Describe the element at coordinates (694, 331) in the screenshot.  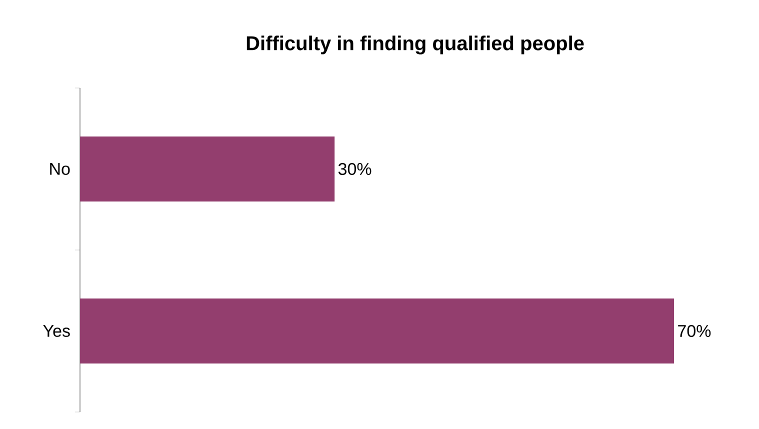
I see `data-label: 70%` at that location.